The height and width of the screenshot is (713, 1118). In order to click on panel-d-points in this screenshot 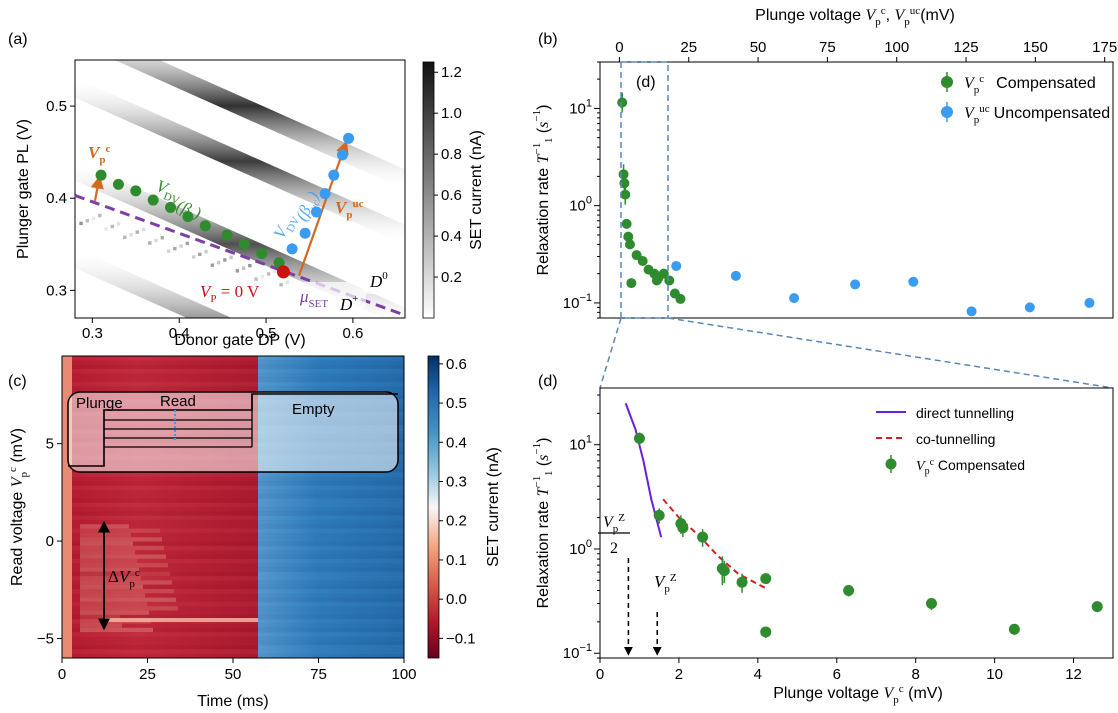, I will do `click(868, 535)`.